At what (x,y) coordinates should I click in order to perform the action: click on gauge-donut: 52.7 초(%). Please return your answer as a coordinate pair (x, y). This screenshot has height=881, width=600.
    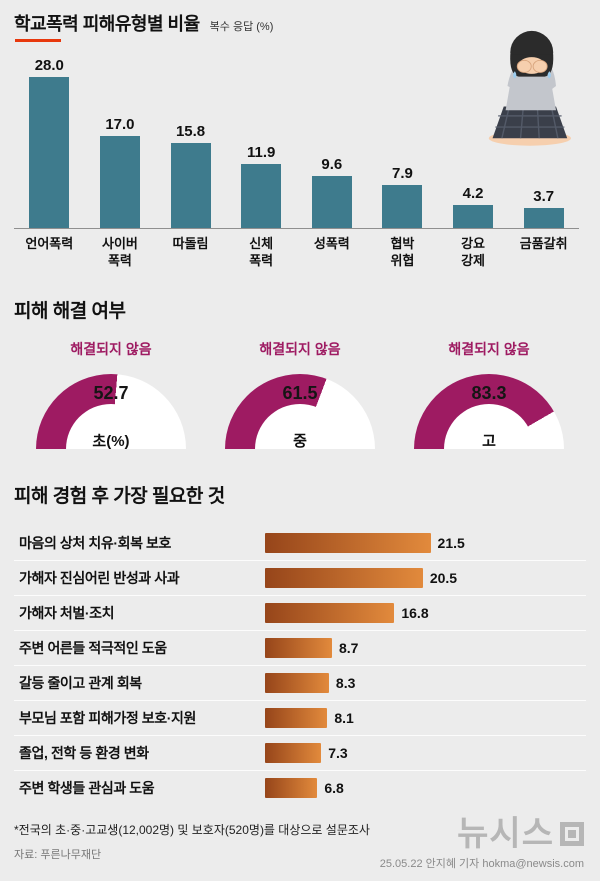
    Looking at the image, I should click on (111, 411).